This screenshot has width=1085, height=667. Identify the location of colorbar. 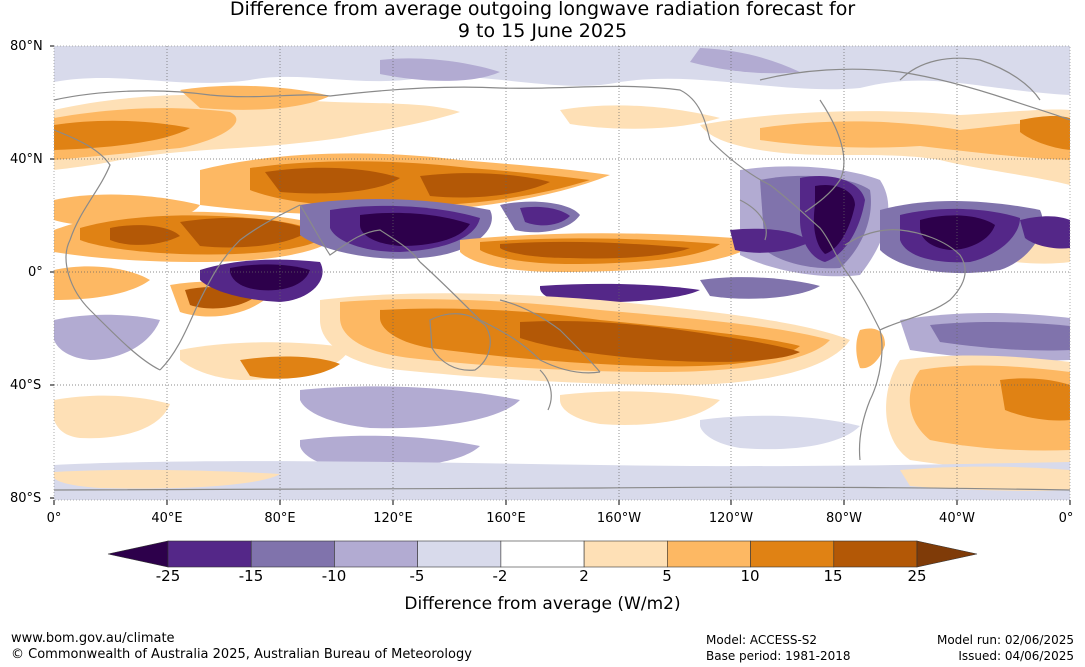
(542, 554).